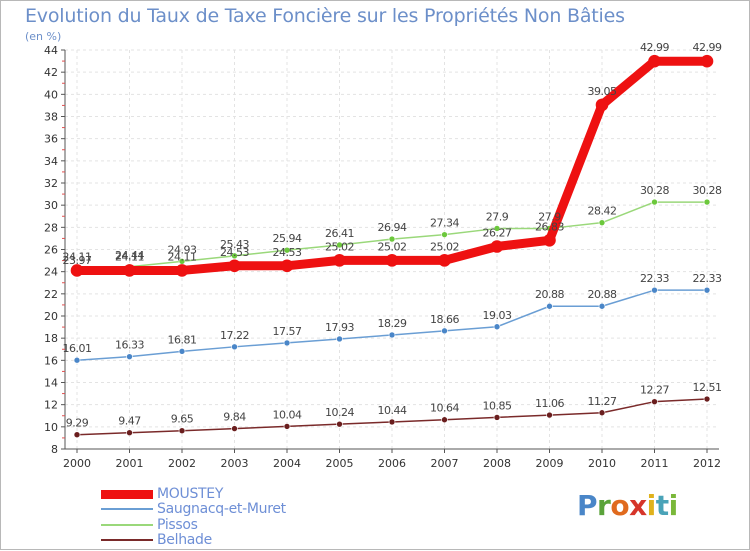 The height and width of the screenshot is (551, 750). I want to click on legend-item-moustey: MOUSTEY, so click(162, 494).